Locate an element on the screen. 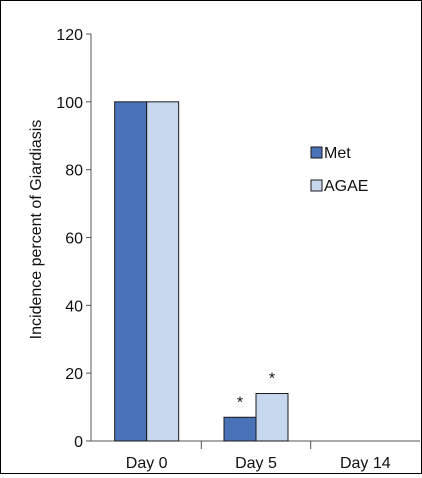 The width and height of the screenshot is (422, 478). y-axis-label: Incidence percent of Giardiasis is located at coordinates (36, 230).